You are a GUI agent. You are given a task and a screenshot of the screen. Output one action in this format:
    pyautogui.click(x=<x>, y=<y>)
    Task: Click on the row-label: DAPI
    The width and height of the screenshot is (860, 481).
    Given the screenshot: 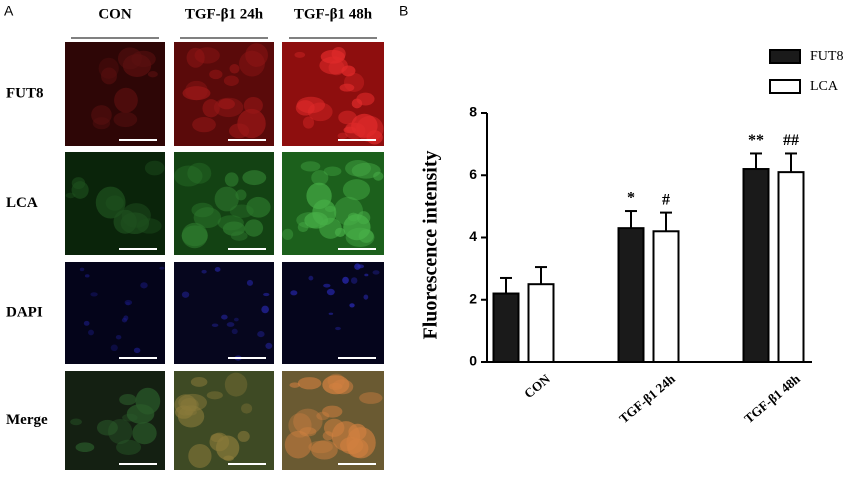 What is the action you would take?
    pyautogui.click(x=24, y=312)
    